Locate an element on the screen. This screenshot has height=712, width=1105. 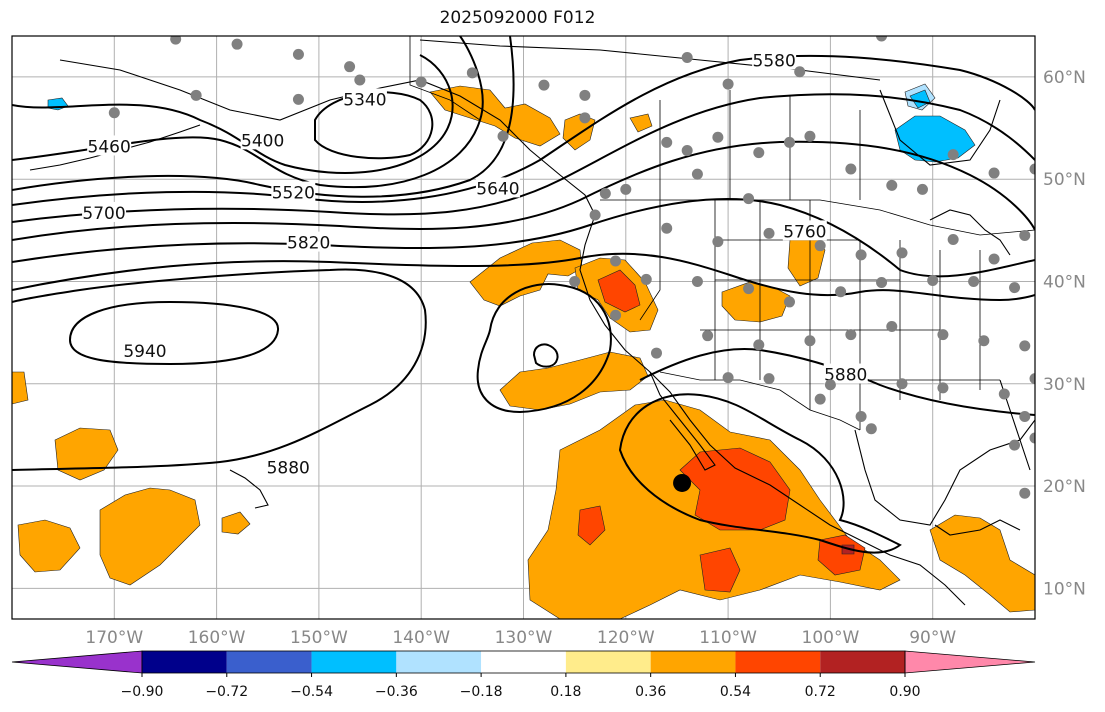
shade-orange-pacific-central is located at coordinates (150, 536).